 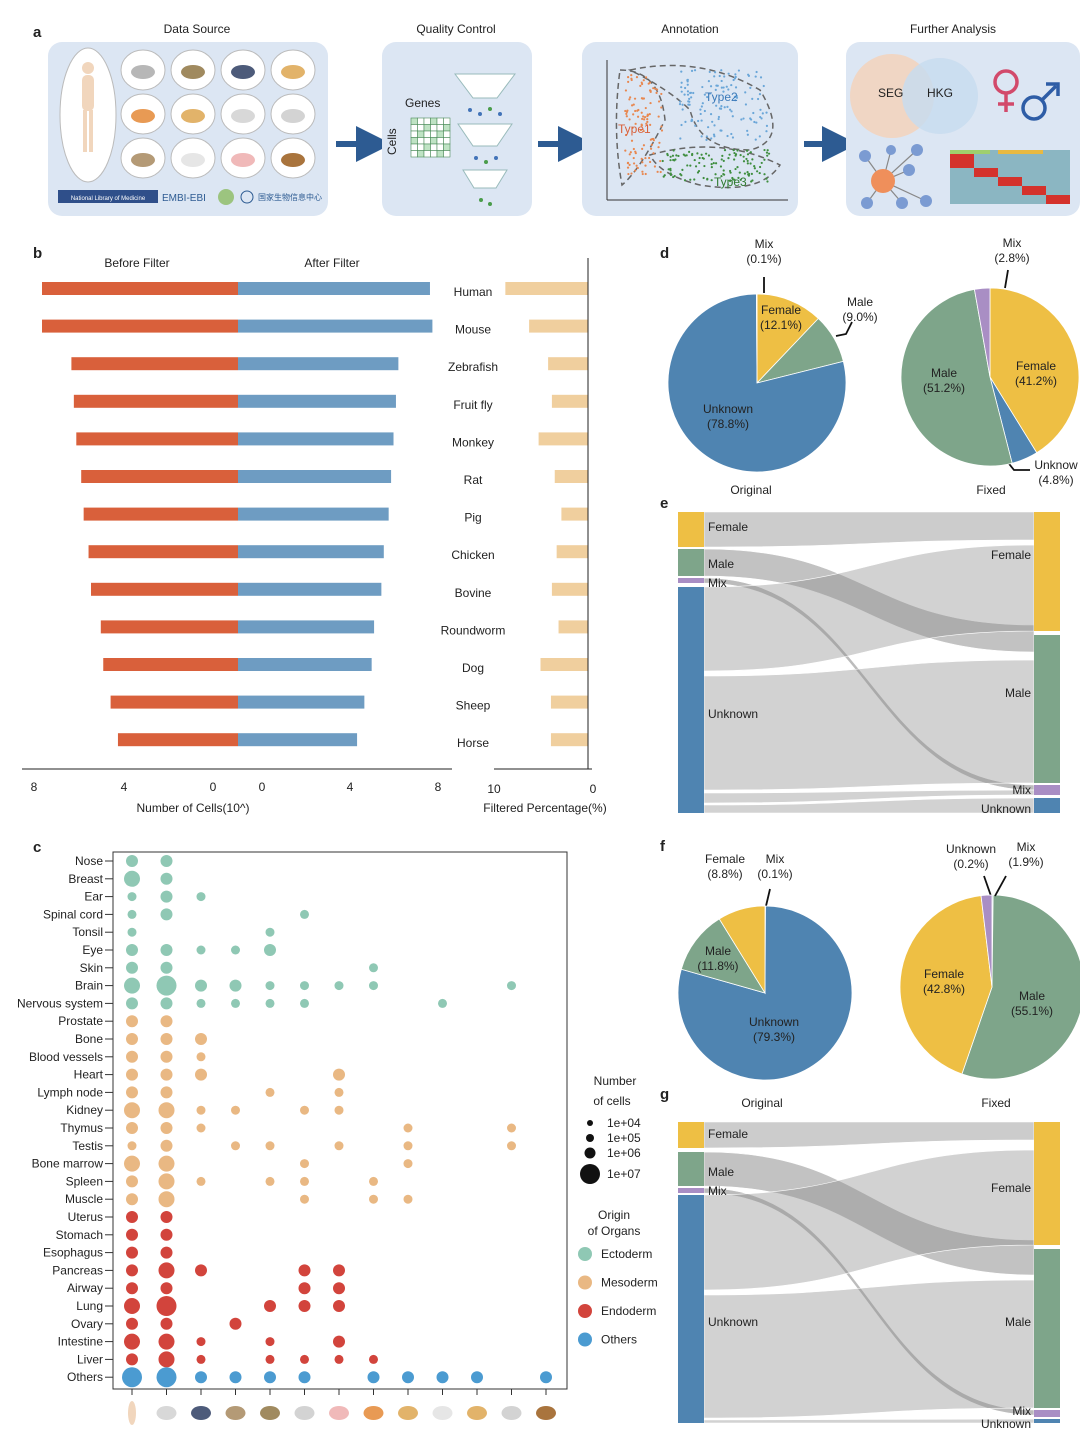 What do you see at coordinates (311, 552) in the screenshot?
I see `bar-after-chicken` at bounding box center [311, 552].